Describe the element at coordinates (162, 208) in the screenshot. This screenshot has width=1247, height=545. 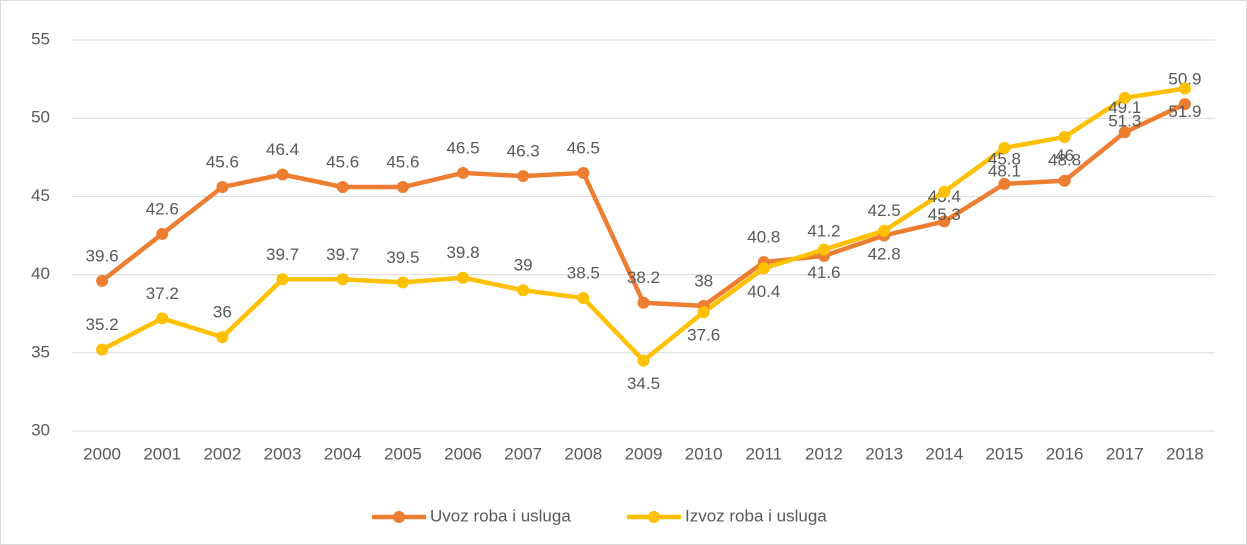
I see `data-label: 42.6` at that location.